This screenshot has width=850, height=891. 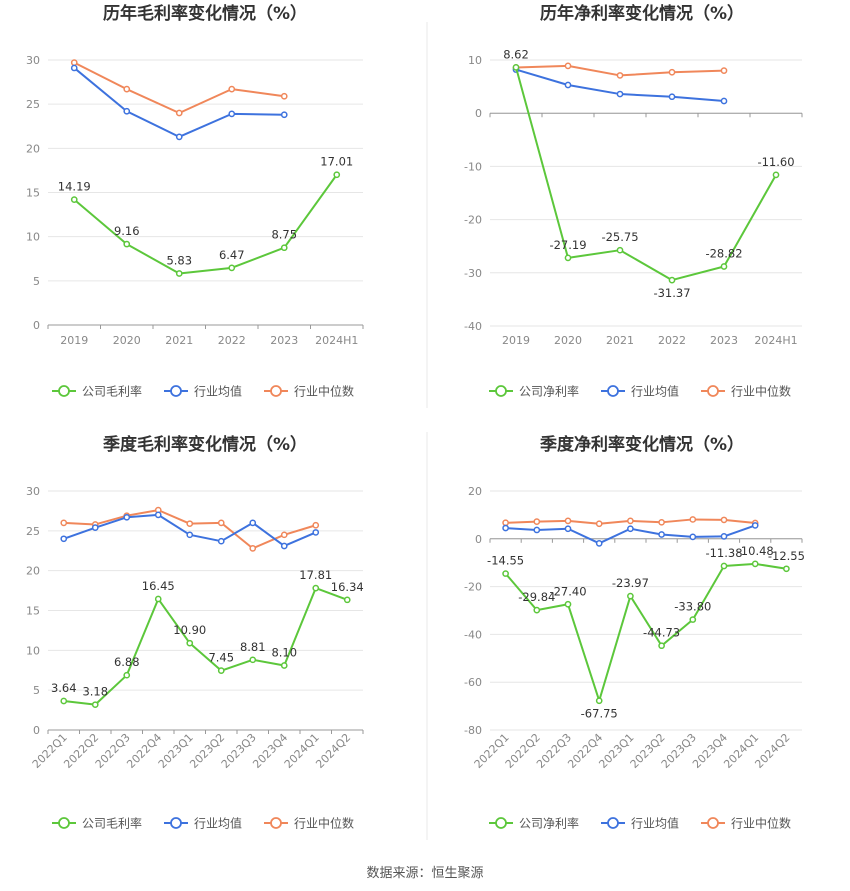 What do you see at coordinates (205, 444) in the screenshot?
I see `chart-title: 季度毛利率变化情况（%）` at bounding box center [205, 444].